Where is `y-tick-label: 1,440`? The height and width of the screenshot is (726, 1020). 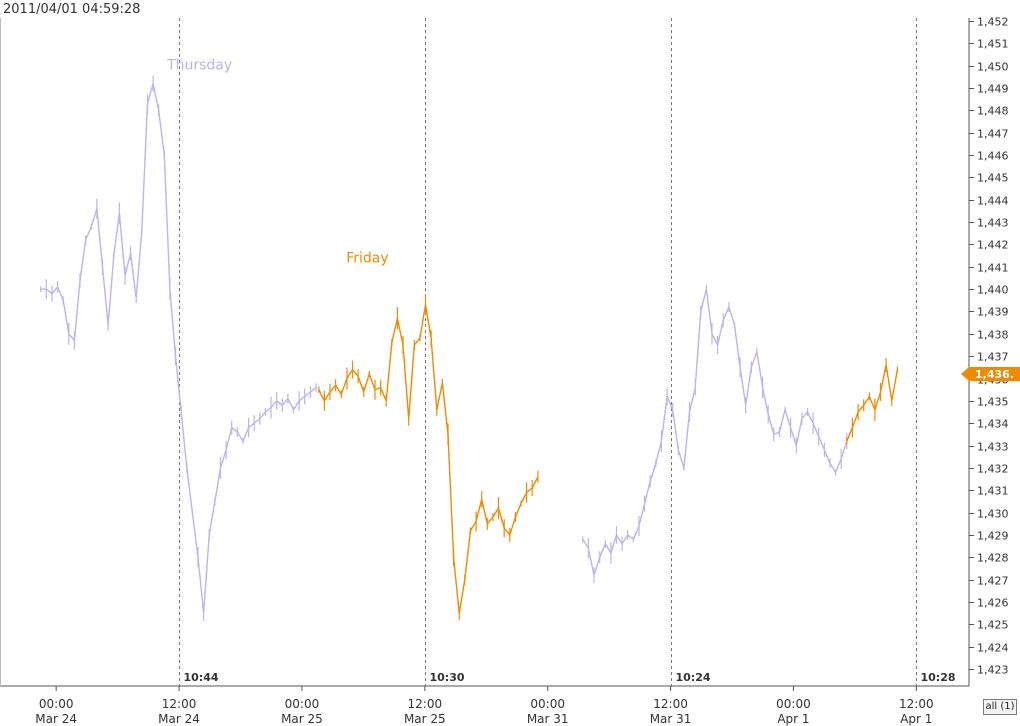
y-tick-label: 1,440 is located at coordinates (993, 290).